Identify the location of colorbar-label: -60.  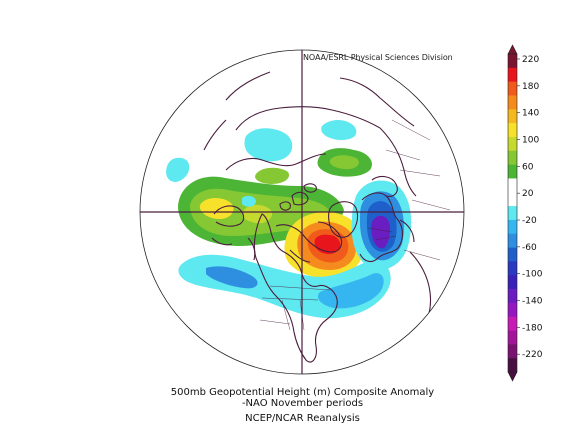
(529, 248).